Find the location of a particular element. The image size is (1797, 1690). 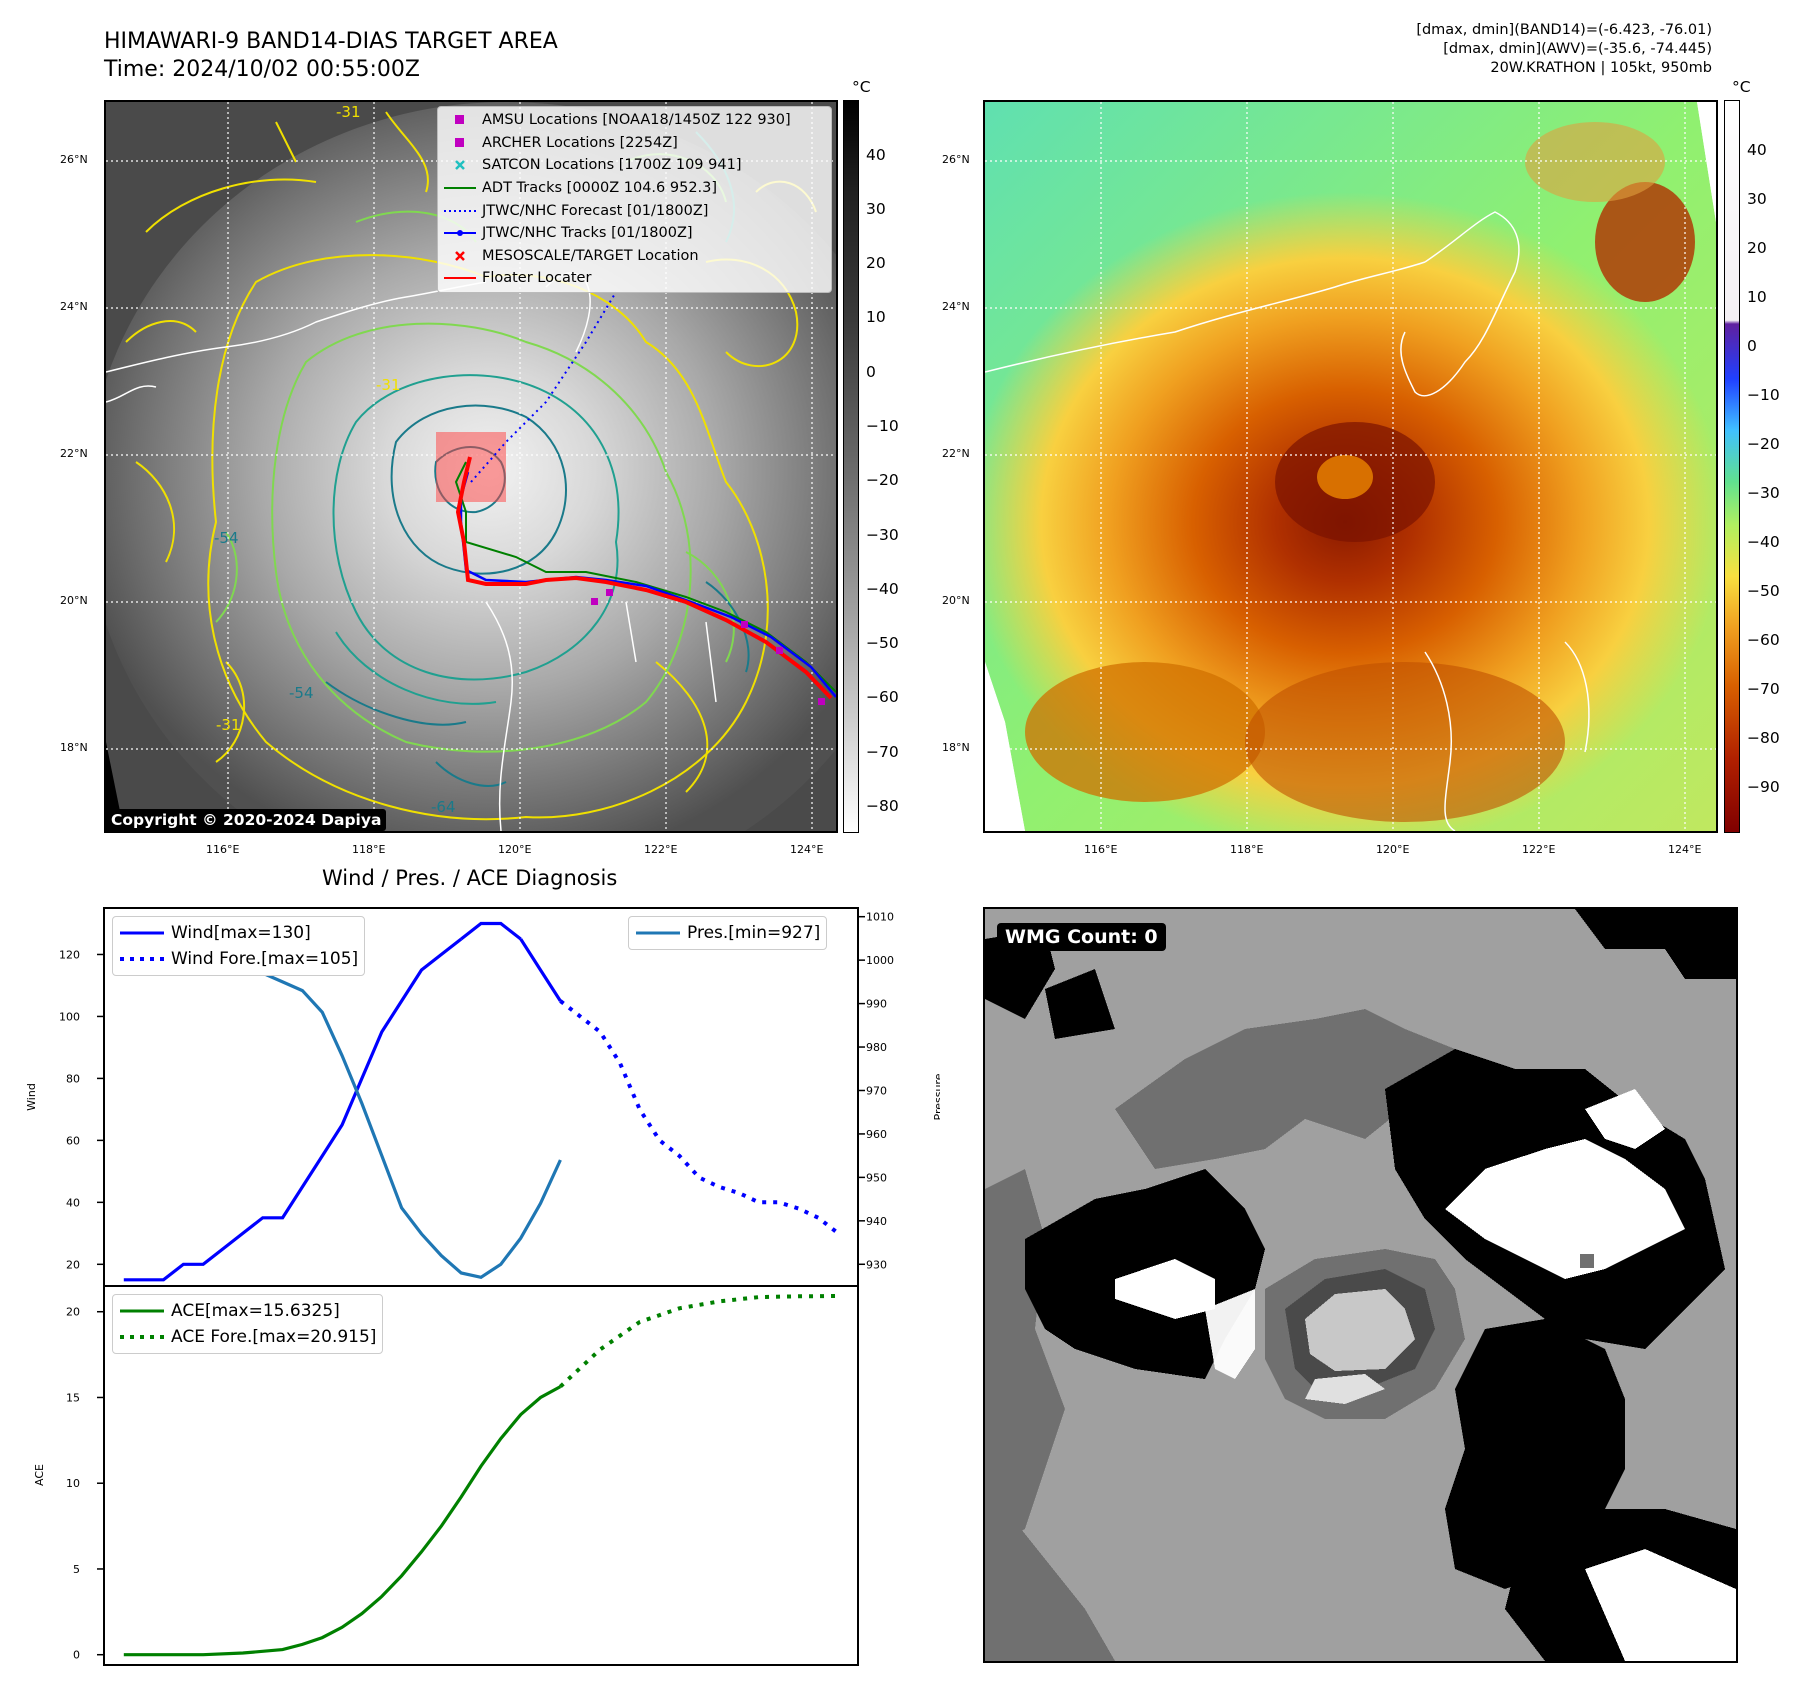

wind-legend: Wind[max=130] Wind Fore.[max=105] is located at coordinates (239, 946).